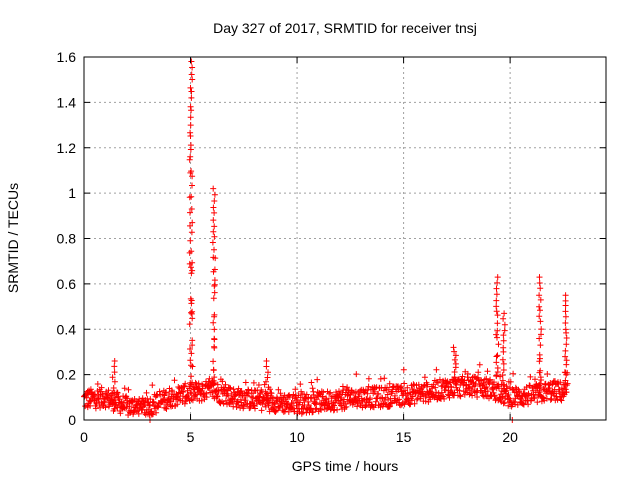  I want to click on x-tick-label: 15, so click(404, 437).